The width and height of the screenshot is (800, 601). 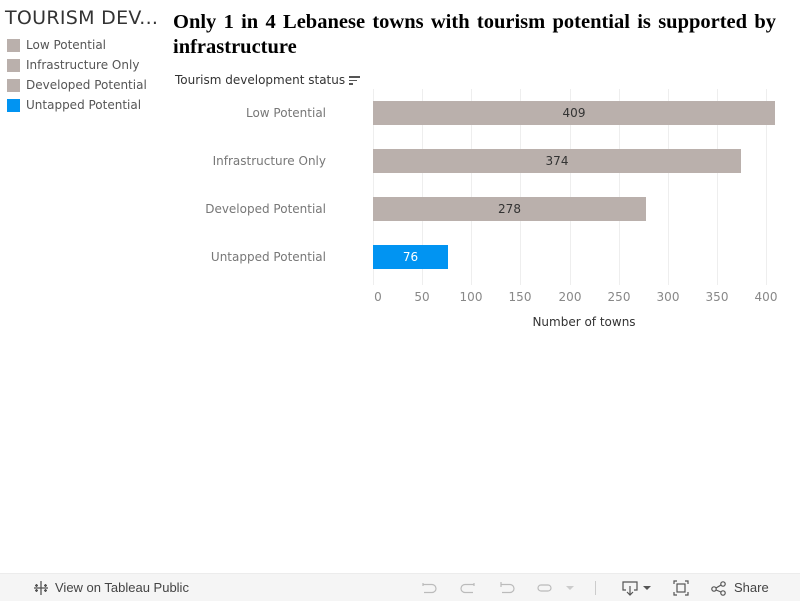 I want to click on x-tick: 350, so click(x=717, y=297).